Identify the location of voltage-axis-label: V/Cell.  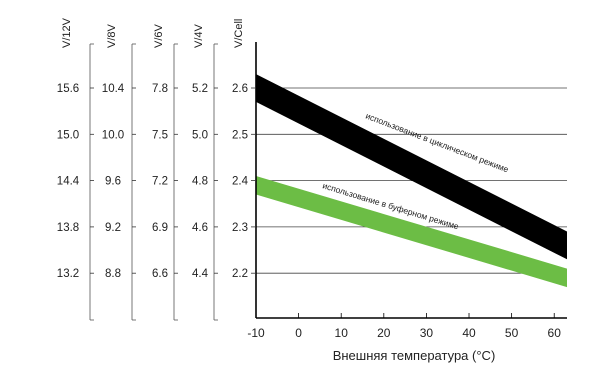
(239, 33).